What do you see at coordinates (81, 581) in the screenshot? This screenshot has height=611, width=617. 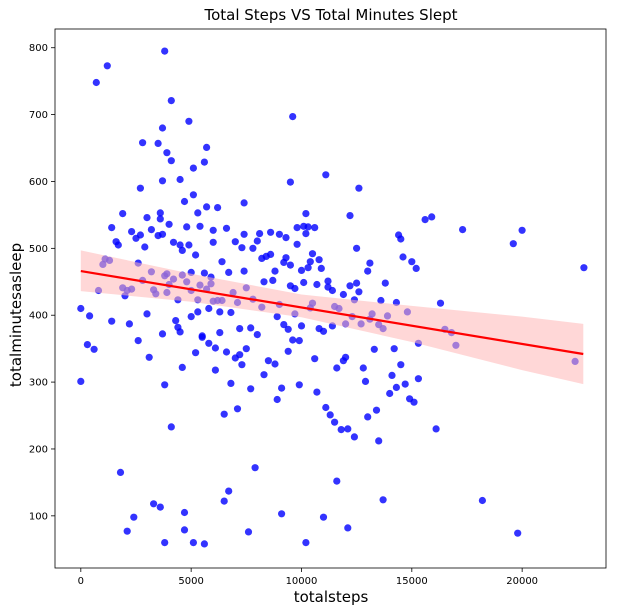 I see `x-tick-label: 0` at bounding box center [81, 581].